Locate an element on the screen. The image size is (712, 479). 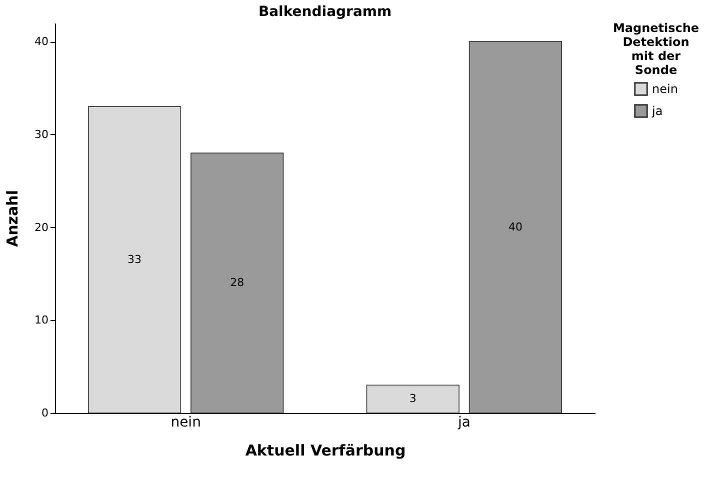
y-tick-label: 40 is located at coordinates (41, 41).